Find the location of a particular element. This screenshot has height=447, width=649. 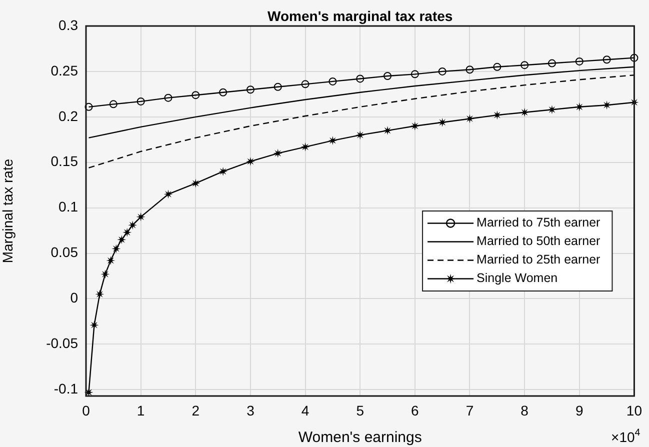

x-tick-label: 9 is located at coordinates (579, 410).